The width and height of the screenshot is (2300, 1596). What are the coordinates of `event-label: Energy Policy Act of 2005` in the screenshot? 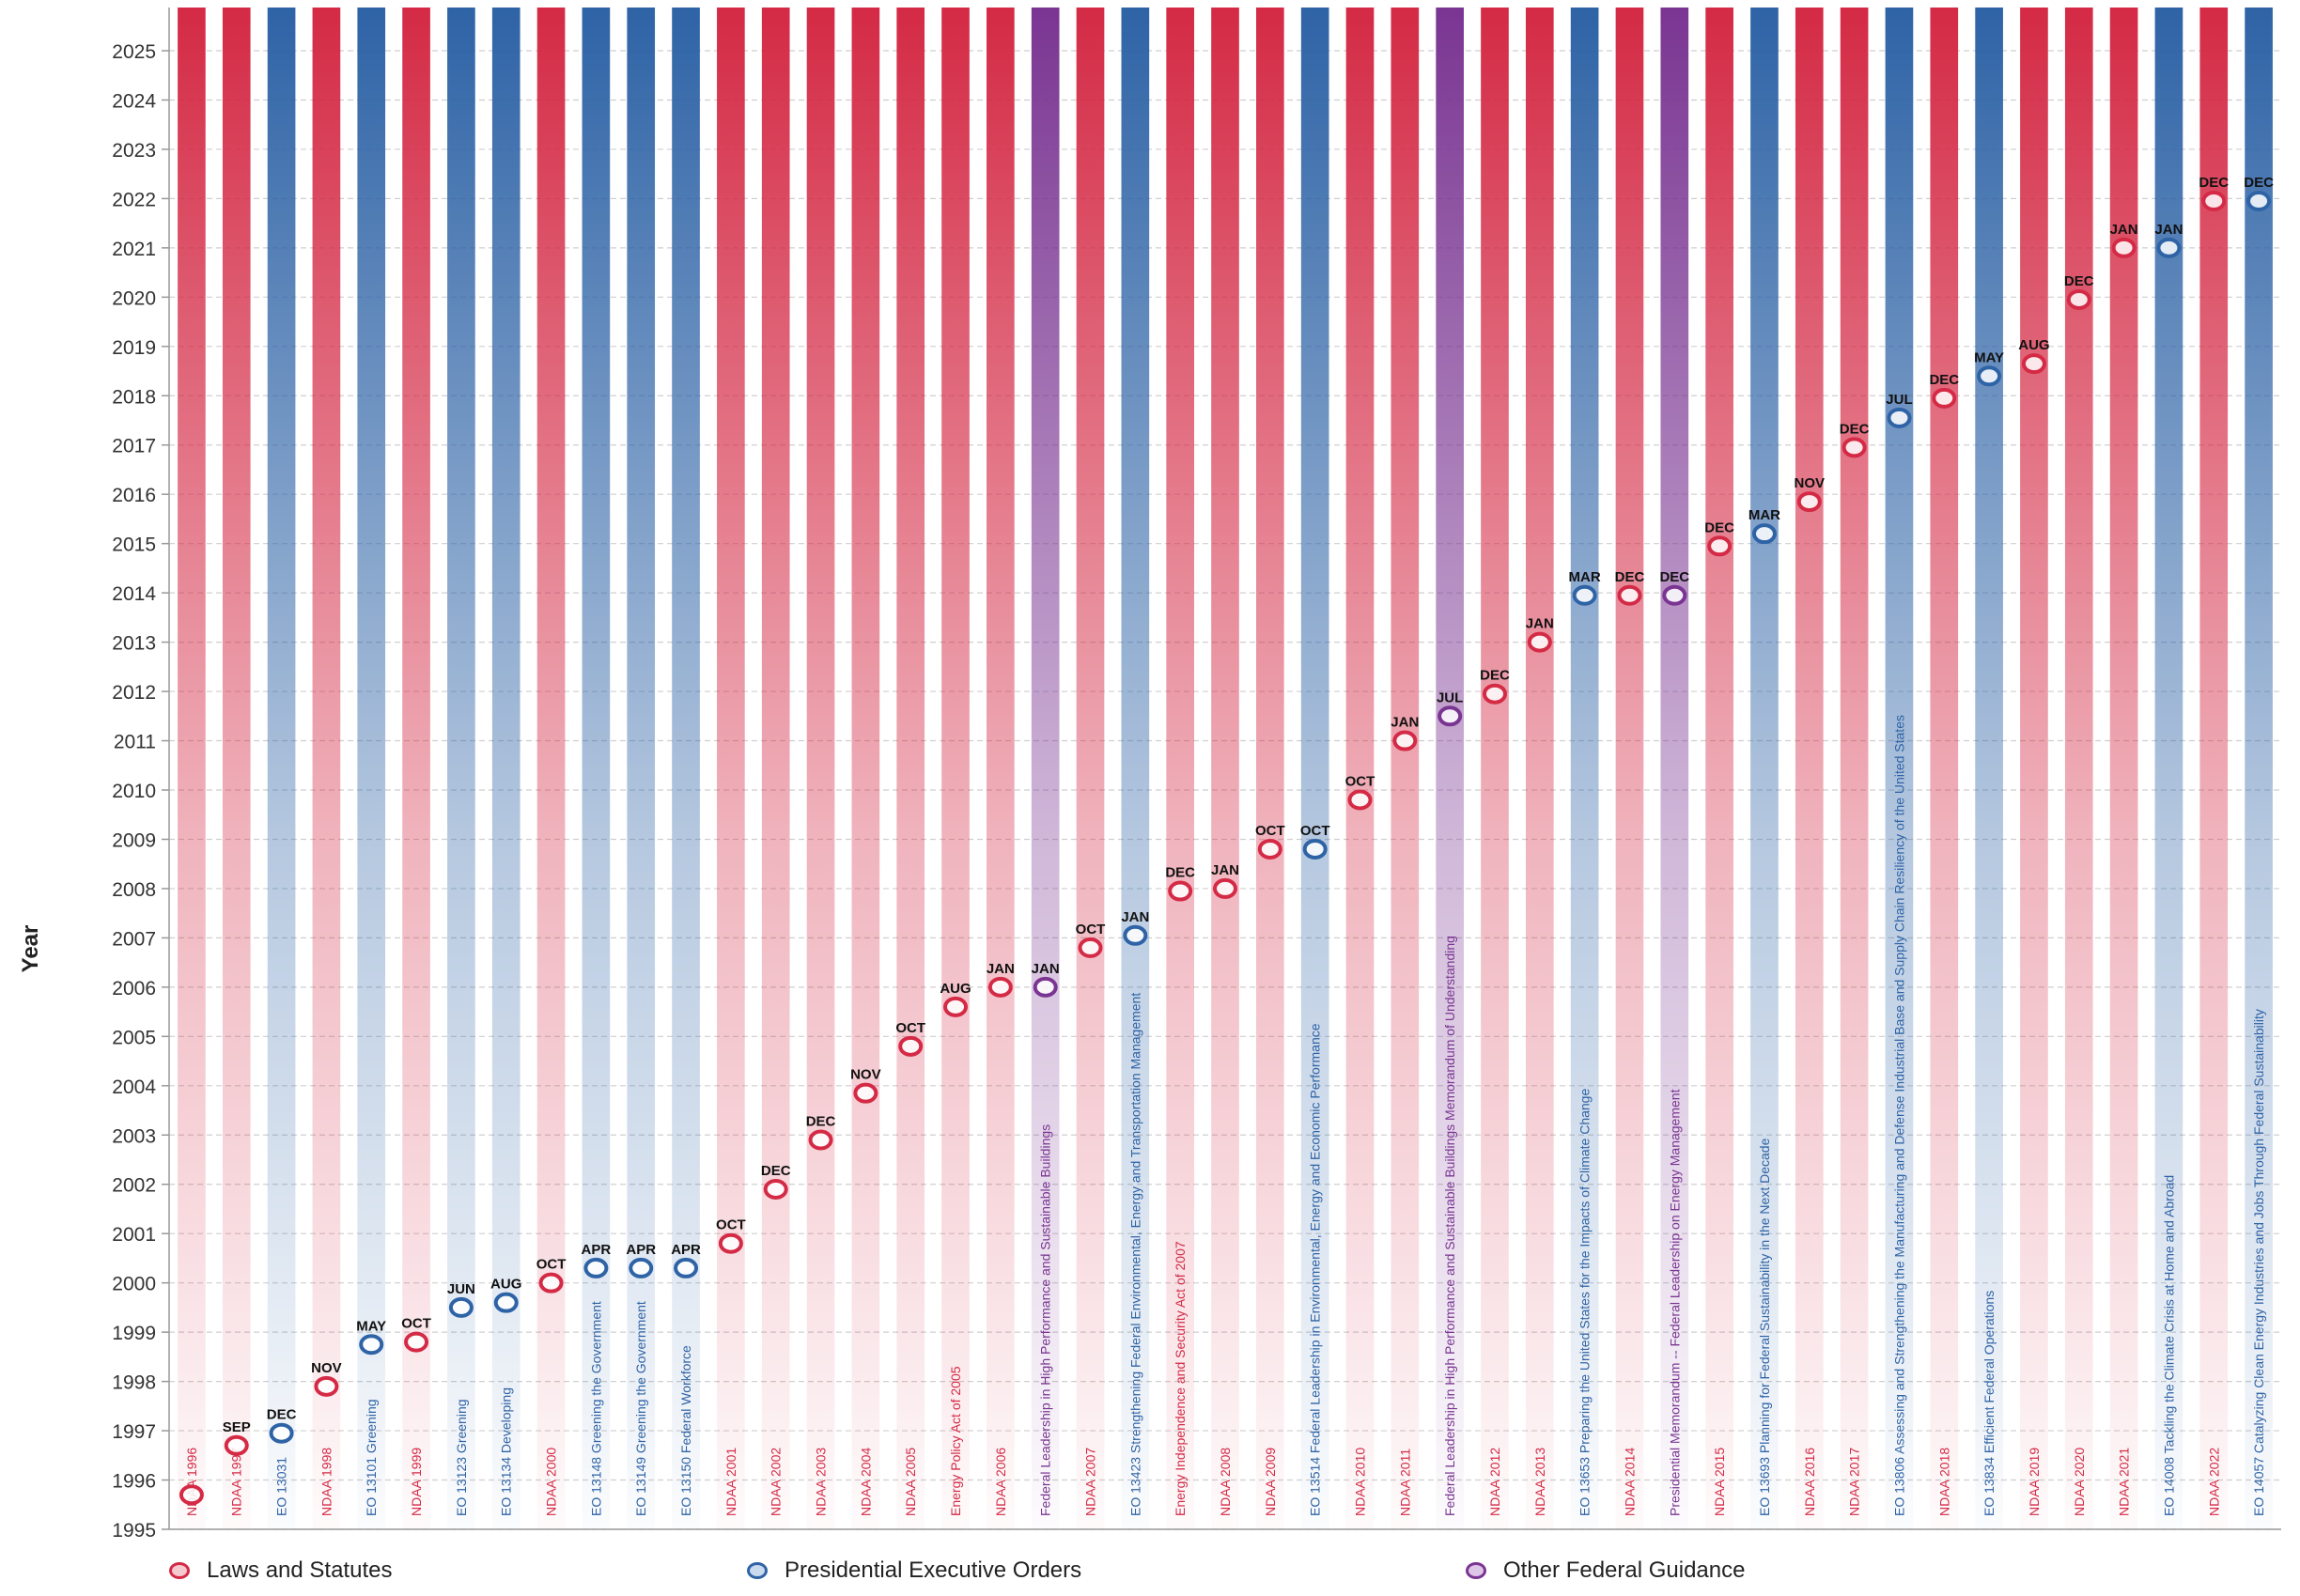 It's located at (955, 1441).